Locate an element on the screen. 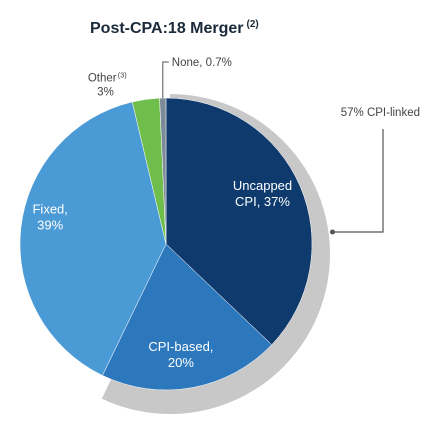 The image size is (429, 435). chart-title: Post-CPA:18 Merger (2) is located at coordinates (174, 28).